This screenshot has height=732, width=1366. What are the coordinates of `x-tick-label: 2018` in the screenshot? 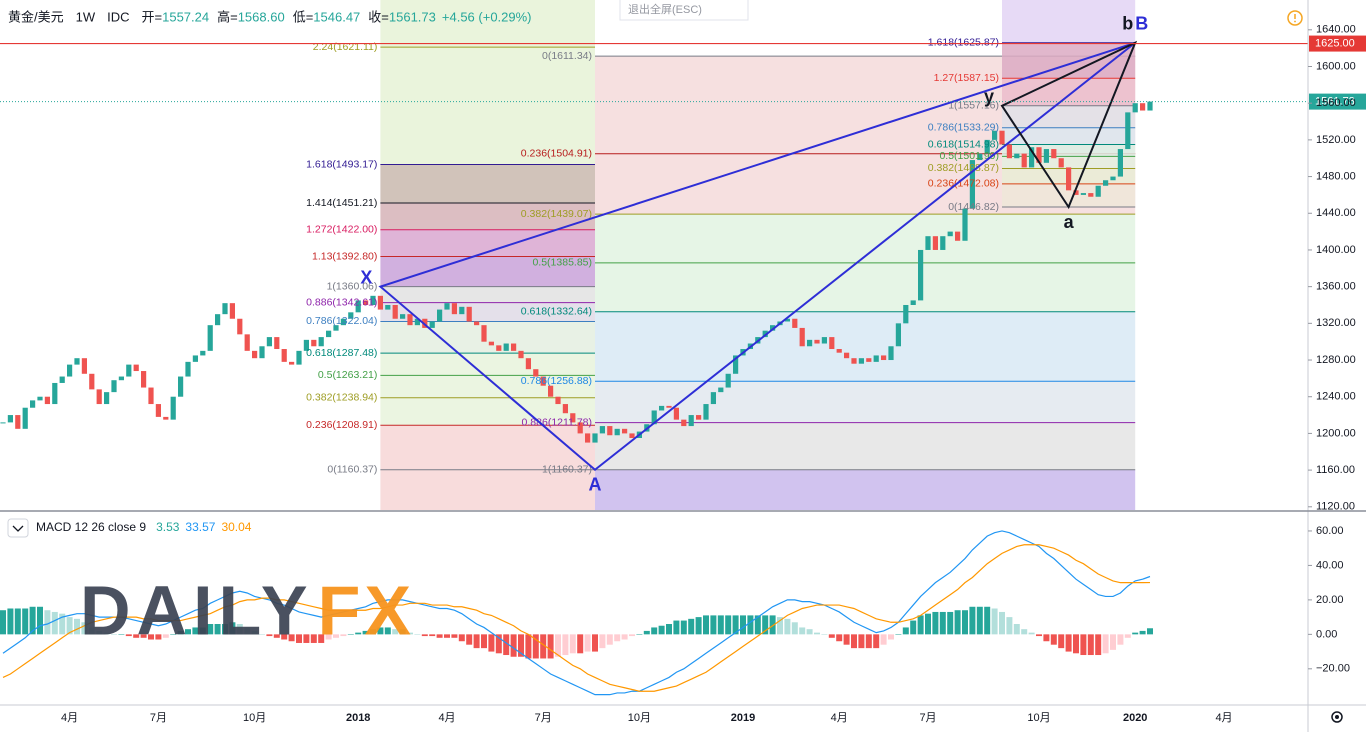 It's located at (358, 718).